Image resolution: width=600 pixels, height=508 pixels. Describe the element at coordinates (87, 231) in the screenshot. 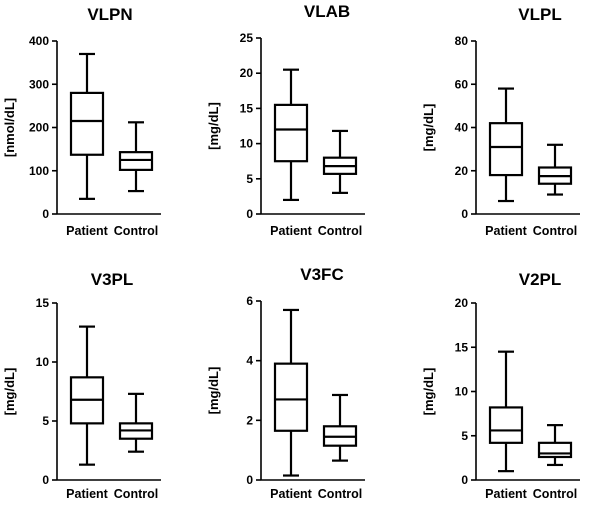

I see `panel-1-category-label-patient: Patient` at that location.